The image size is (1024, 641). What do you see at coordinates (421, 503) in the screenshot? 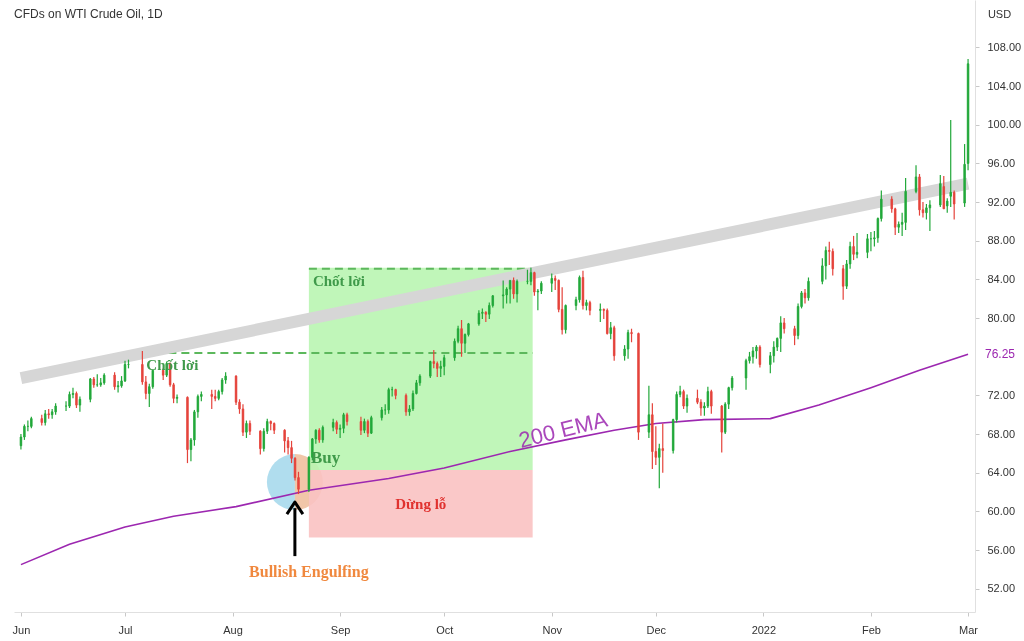
I see `band-label: Dừng lỗ` at bounding box center [421, 503].